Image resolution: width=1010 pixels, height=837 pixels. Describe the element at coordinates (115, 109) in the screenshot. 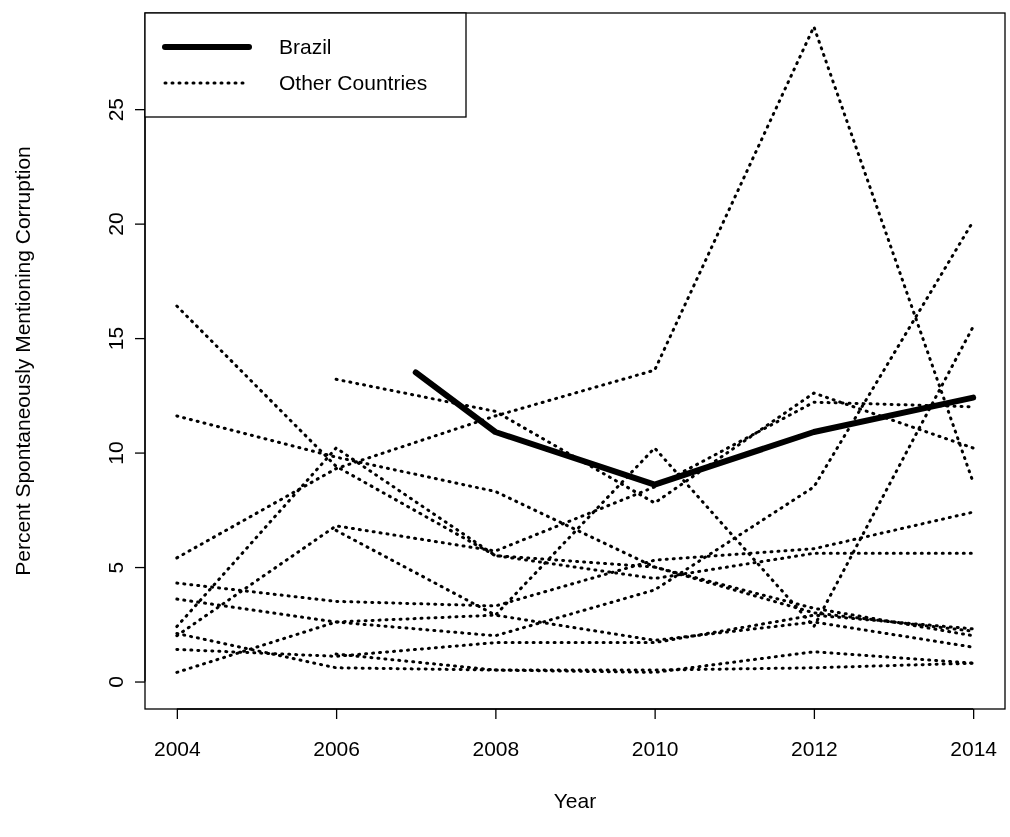

I see `y-tick-label: 25` at that location.